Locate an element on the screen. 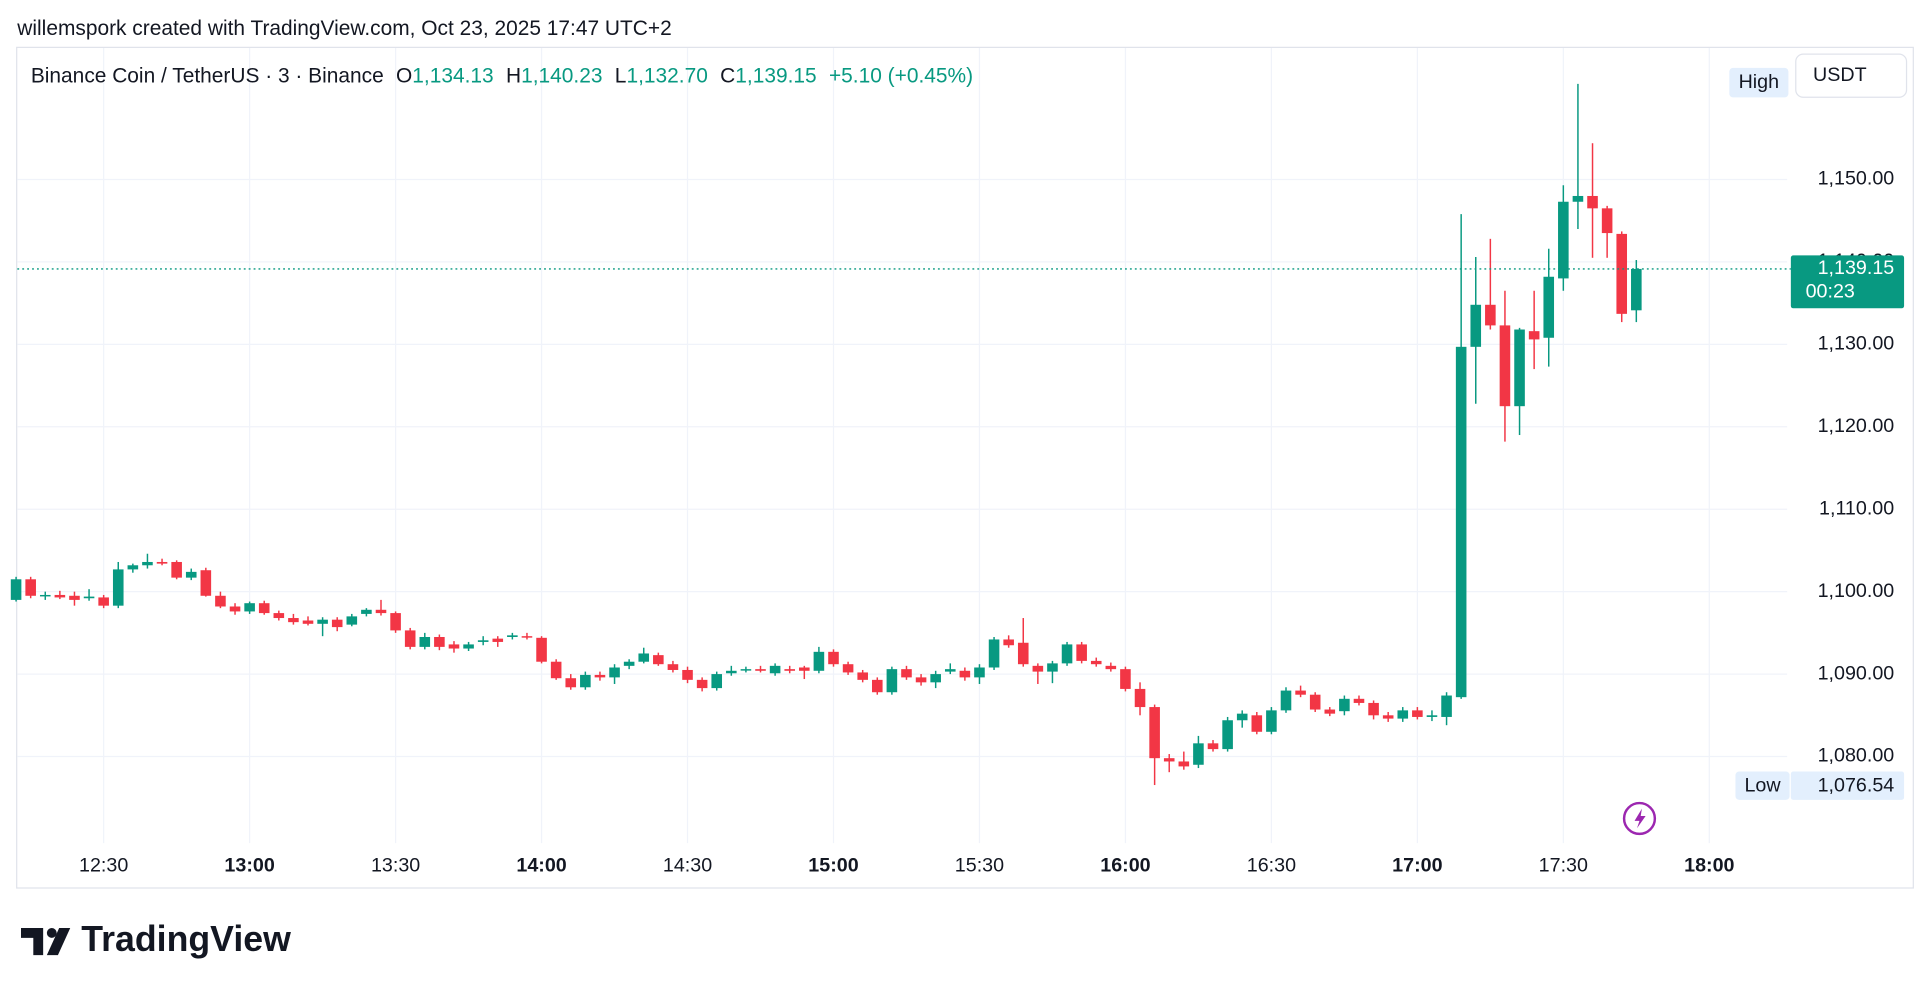 The height and width of the screenshot is (992, 1930). countdown-label: 00:23 is located at coordinates (1830, 292).